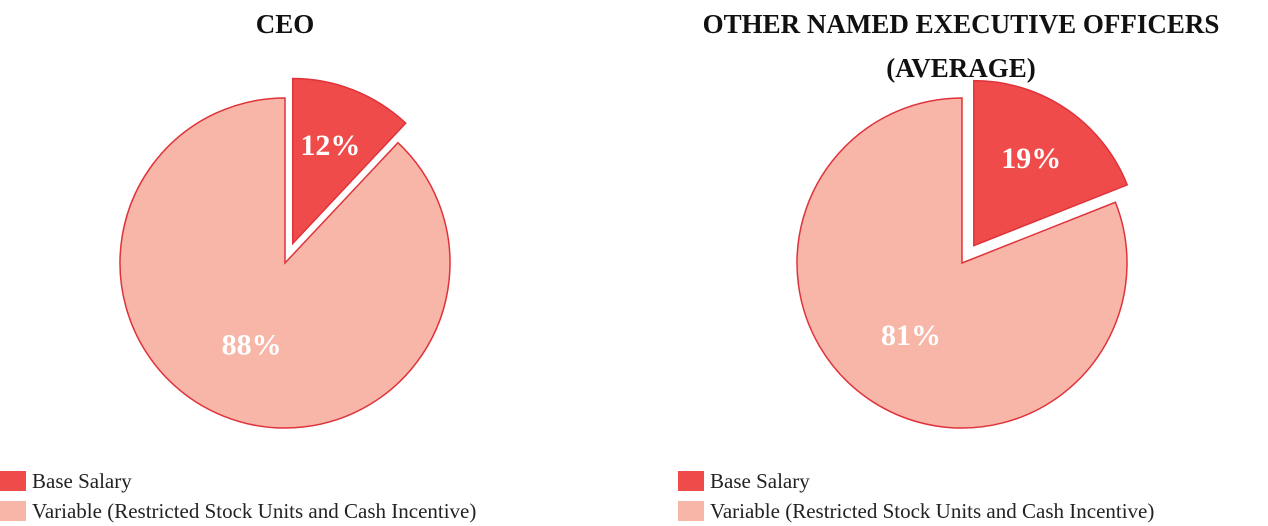 This screenshot has height=526, width=1268. I want to click on value-label: 88%, so click(252, 344).